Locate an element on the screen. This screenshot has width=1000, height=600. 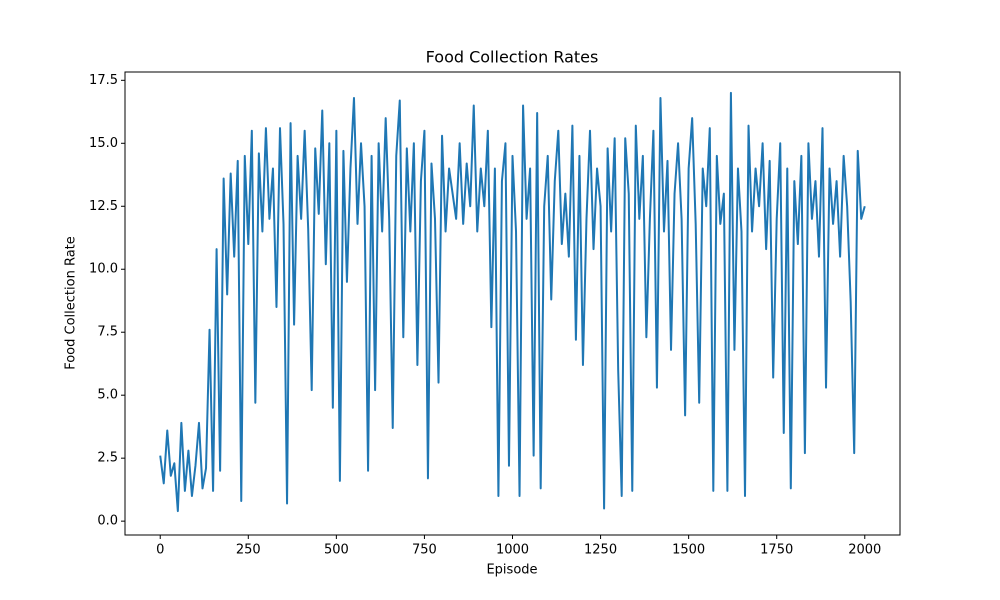
y-tick-label: 7.5 is located at coordinates (107, 332).